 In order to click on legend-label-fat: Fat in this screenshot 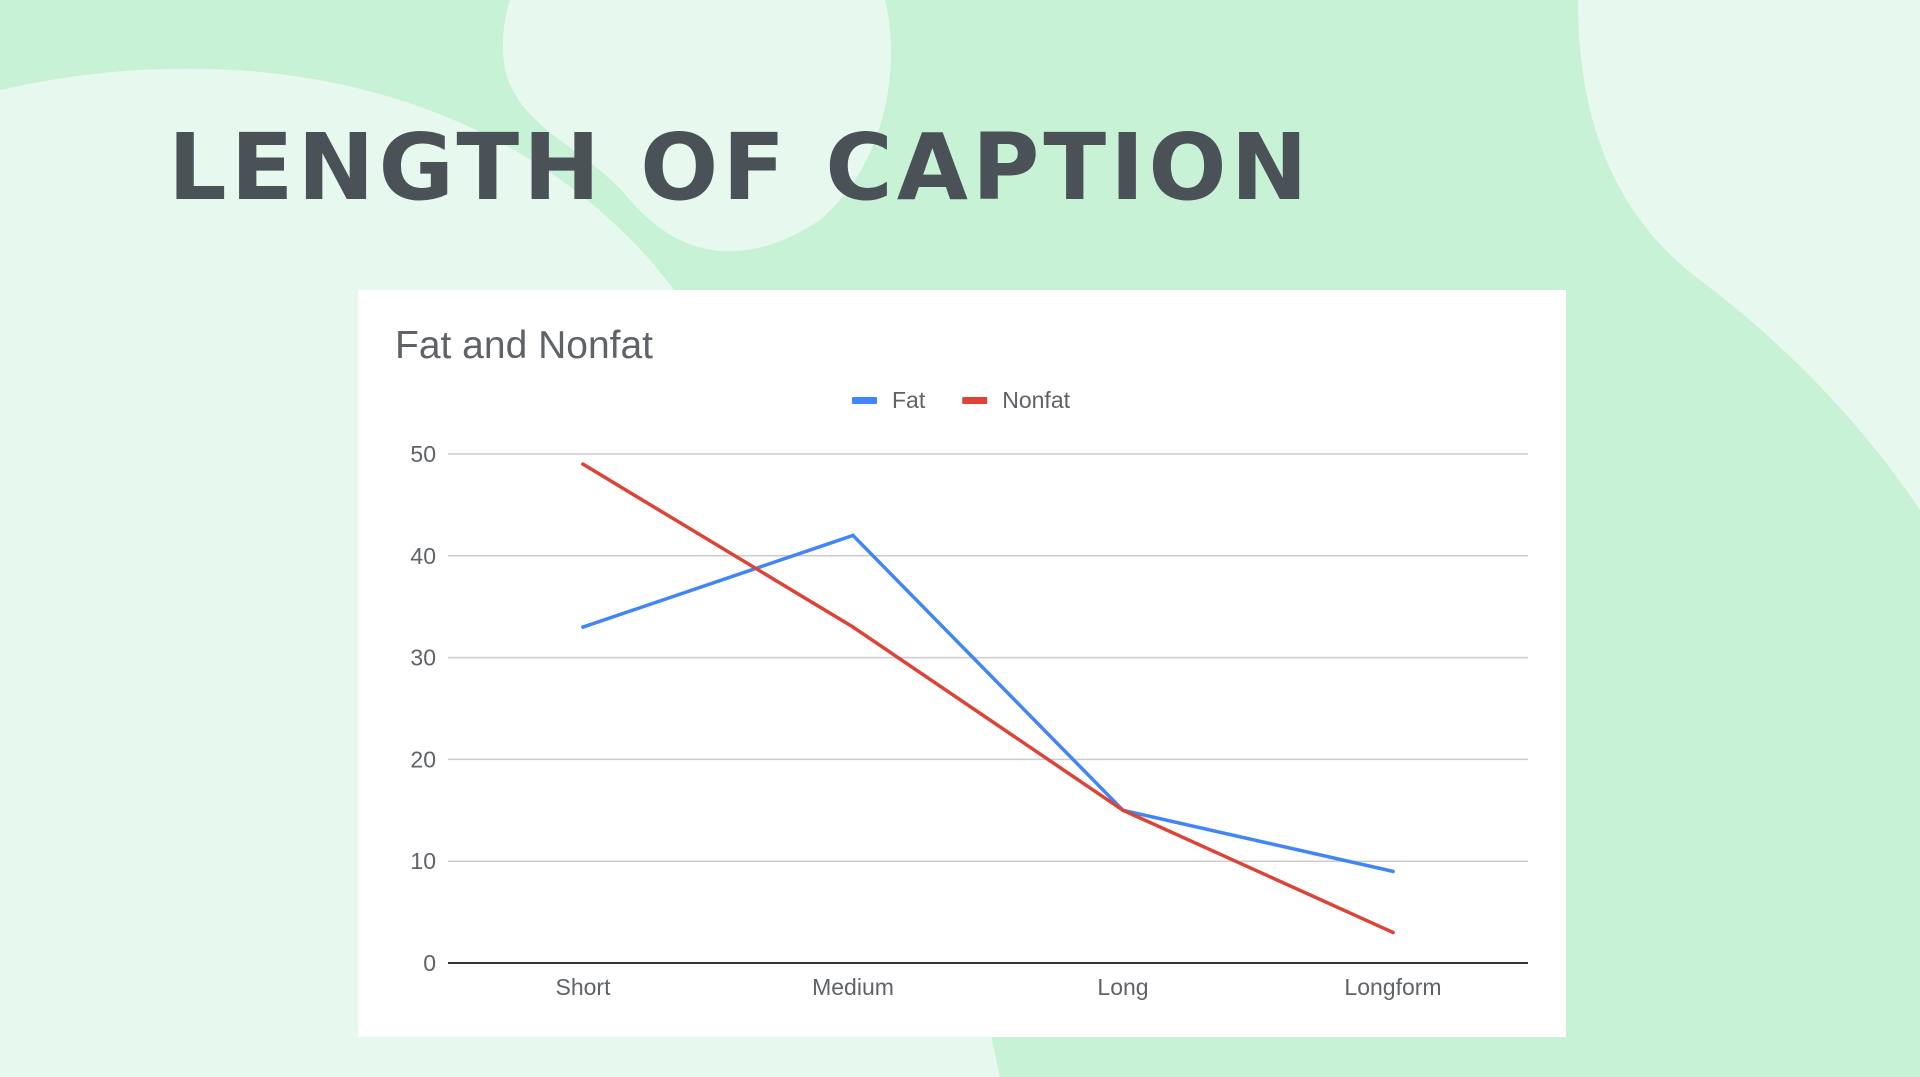, I will do `click(909, 400)`.